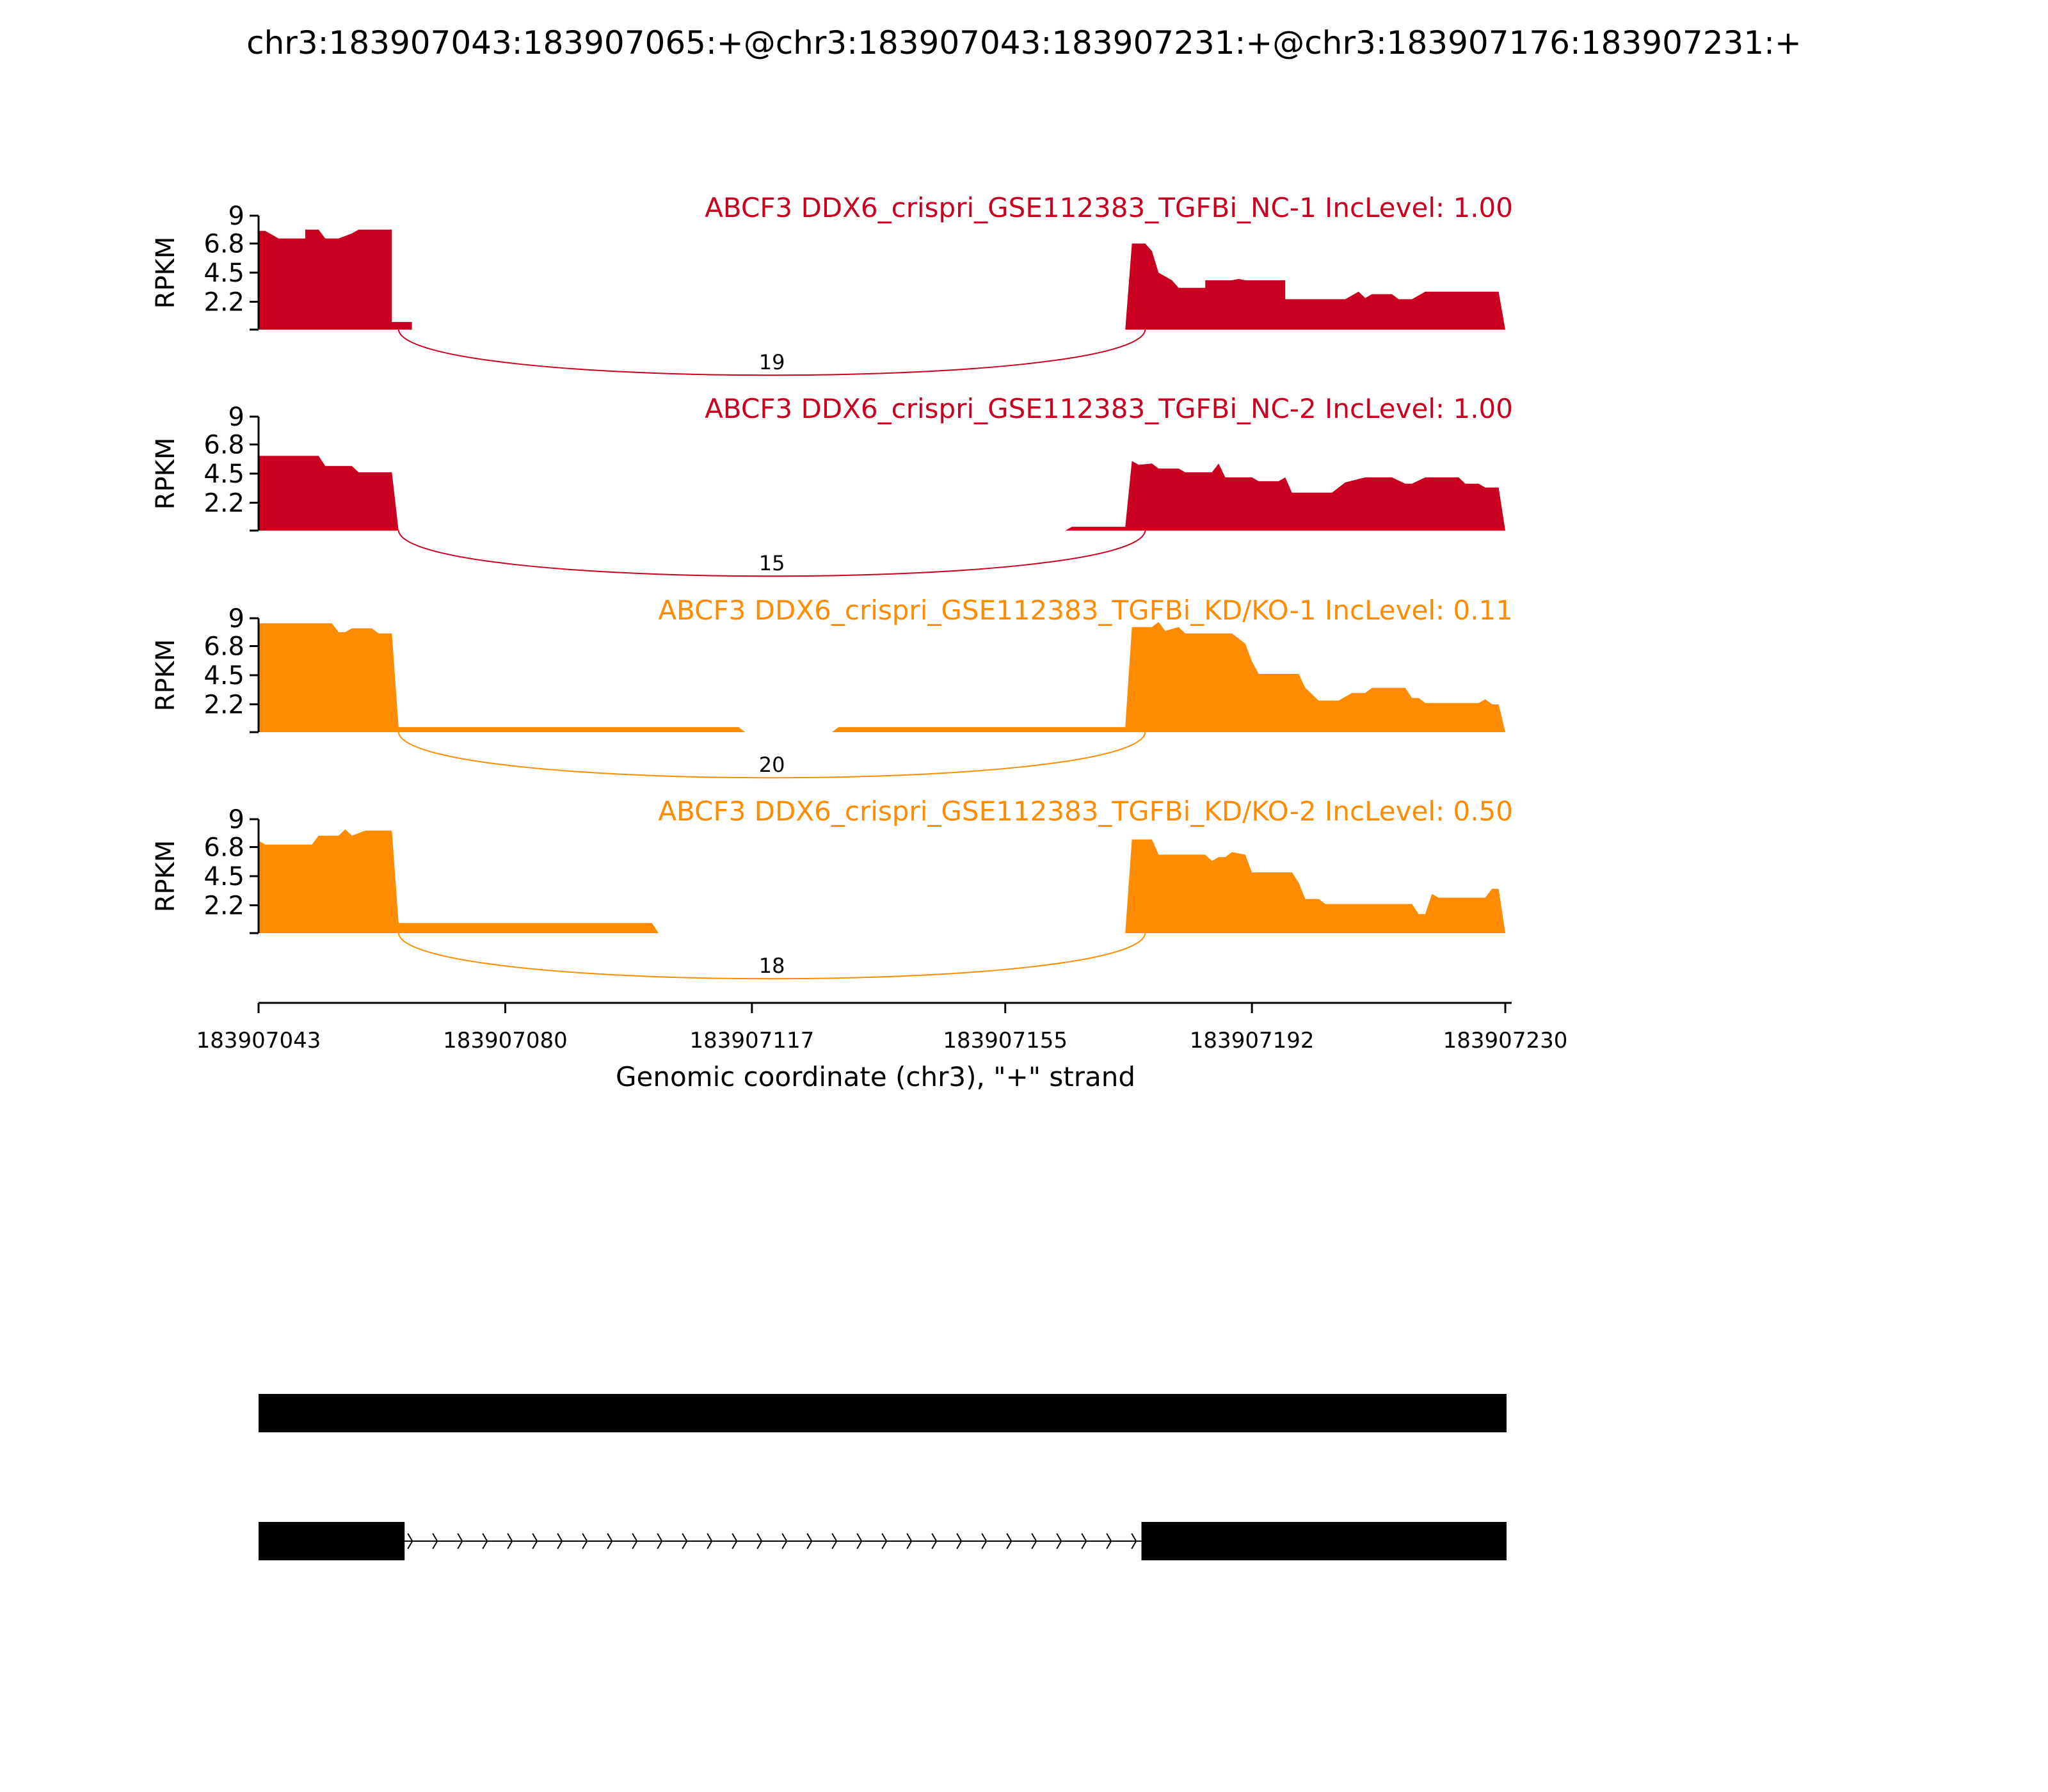  I want to click on x-tick-label: 183907117, so click(752, 1040).